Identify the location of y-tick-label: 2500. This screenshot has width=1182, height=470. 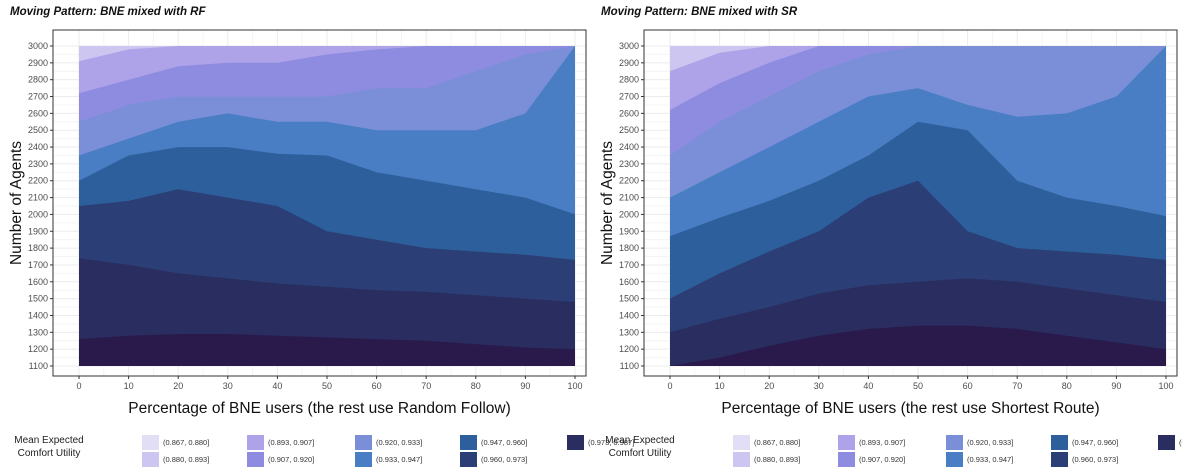
(629, 130).